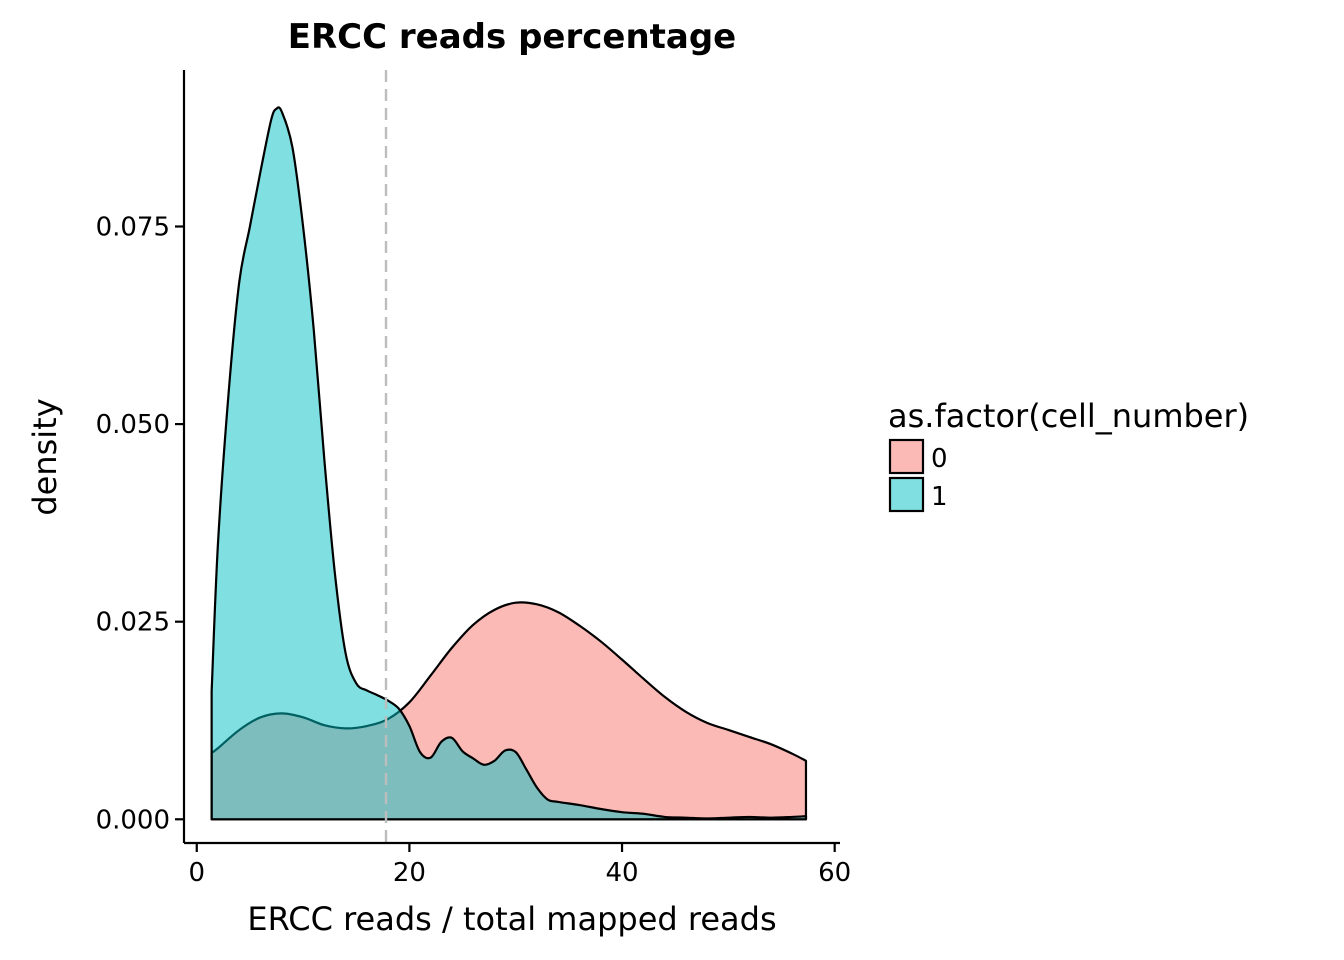  Describe the element at coordinates (1068, 455) in the screenshot. I see `legend: as.factor(cell_number) 01` at that location.